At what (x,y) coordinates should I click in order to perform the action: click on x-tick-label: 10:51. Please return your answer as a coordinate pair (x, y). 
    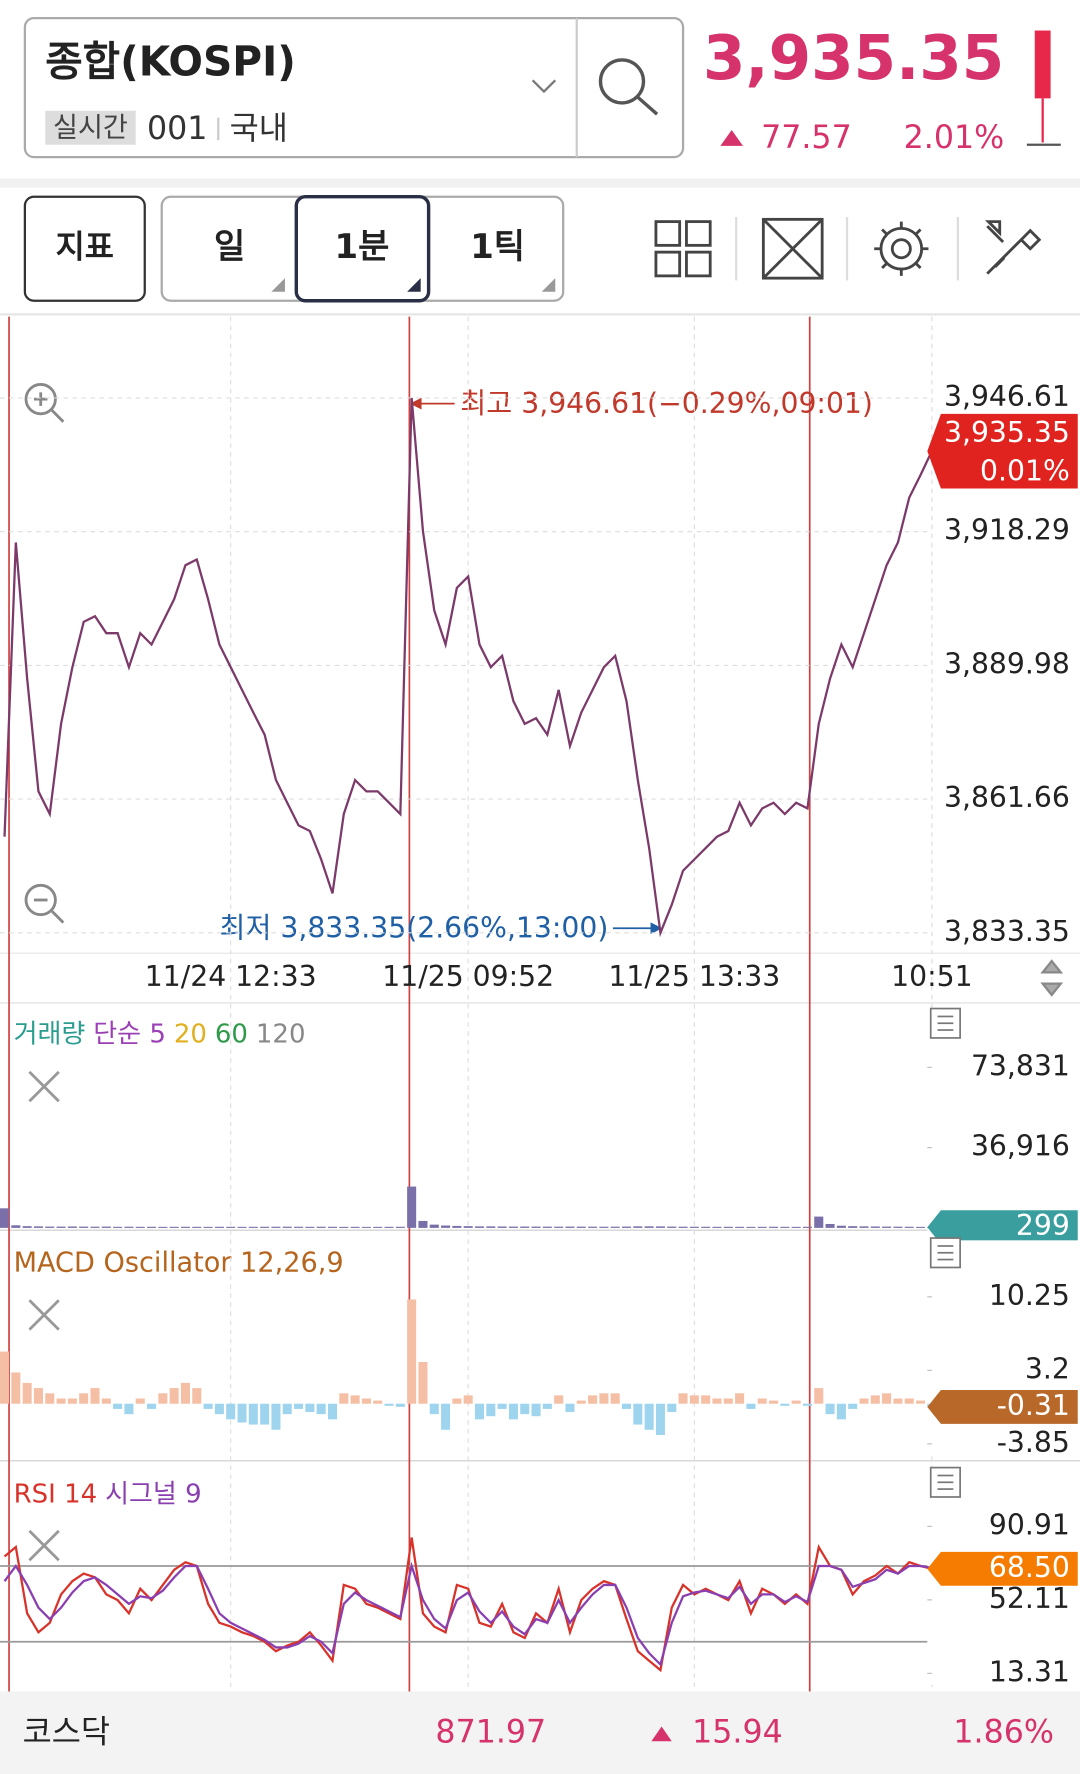
    Looking at the image, I should click on (931, 976).